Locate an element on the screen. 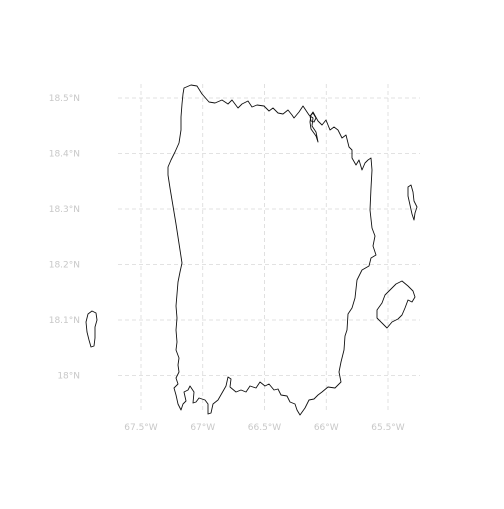 The height and width of the screenshot is (509, 504). lon-tick-label: 67°W is located at coordinates (202, 428).